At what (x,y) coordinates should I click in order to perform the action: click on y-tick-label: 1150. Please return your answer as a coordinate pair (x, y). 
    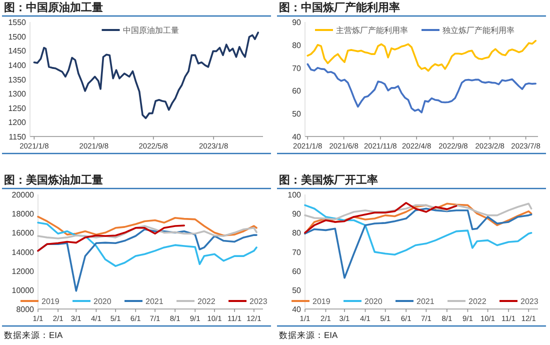
    Looking at the image, I should click on (17, 137).